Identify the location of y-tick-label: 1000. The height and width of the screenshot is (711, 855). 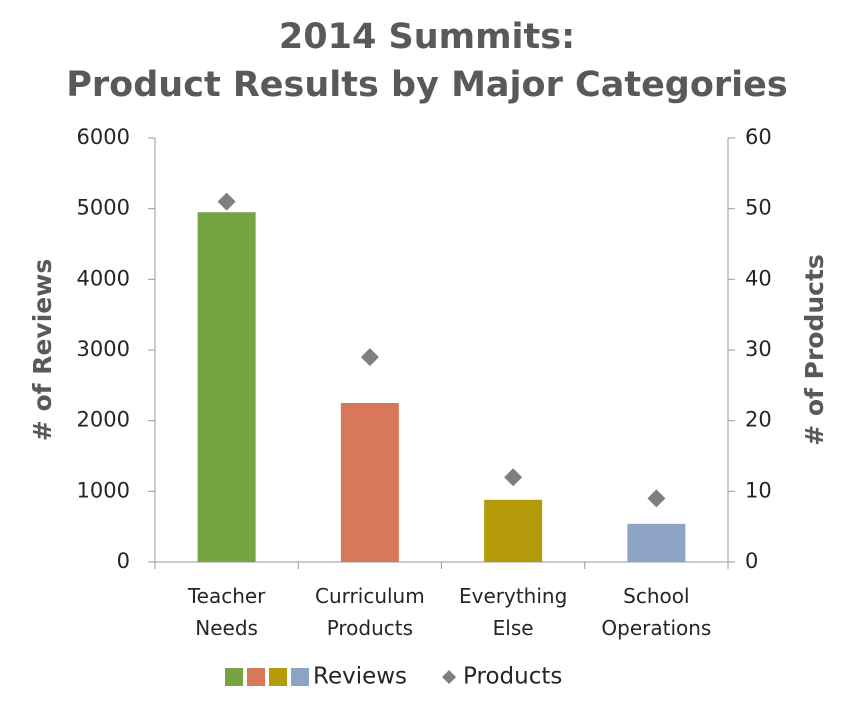
(103, 490).